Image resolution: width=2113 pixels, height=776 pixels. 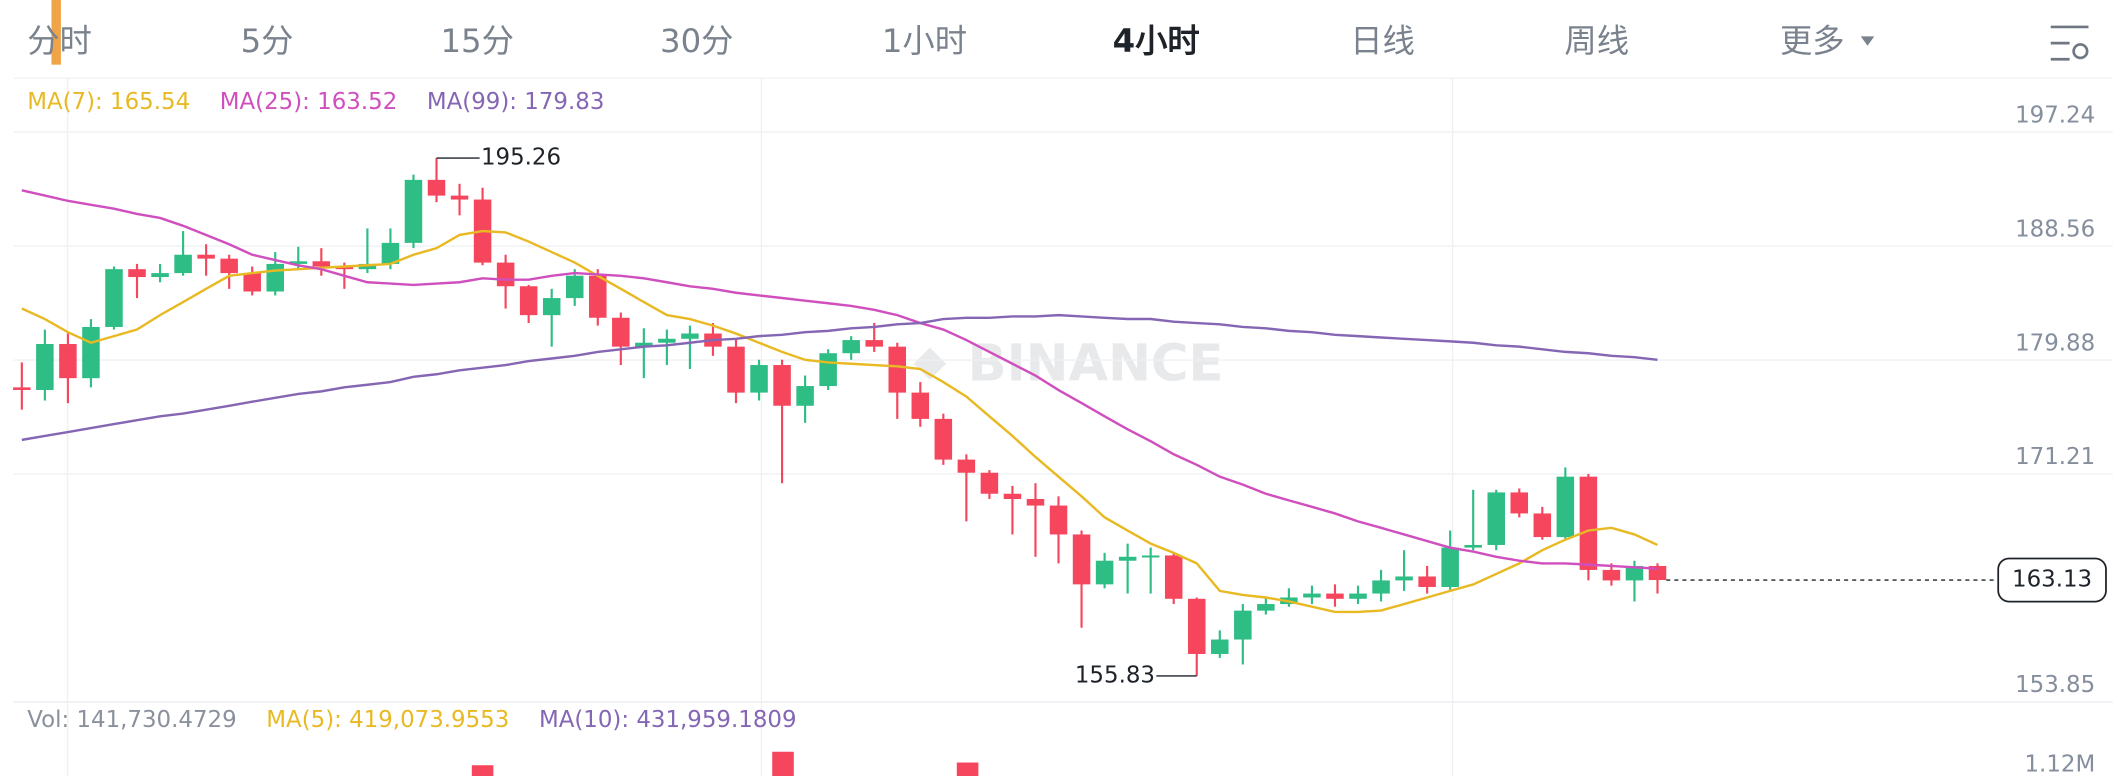 What do you see at coordinates (1596, 41) in the screenshot?
I see `timeframe-tab: 周线` at bounding box center [1596, 41].